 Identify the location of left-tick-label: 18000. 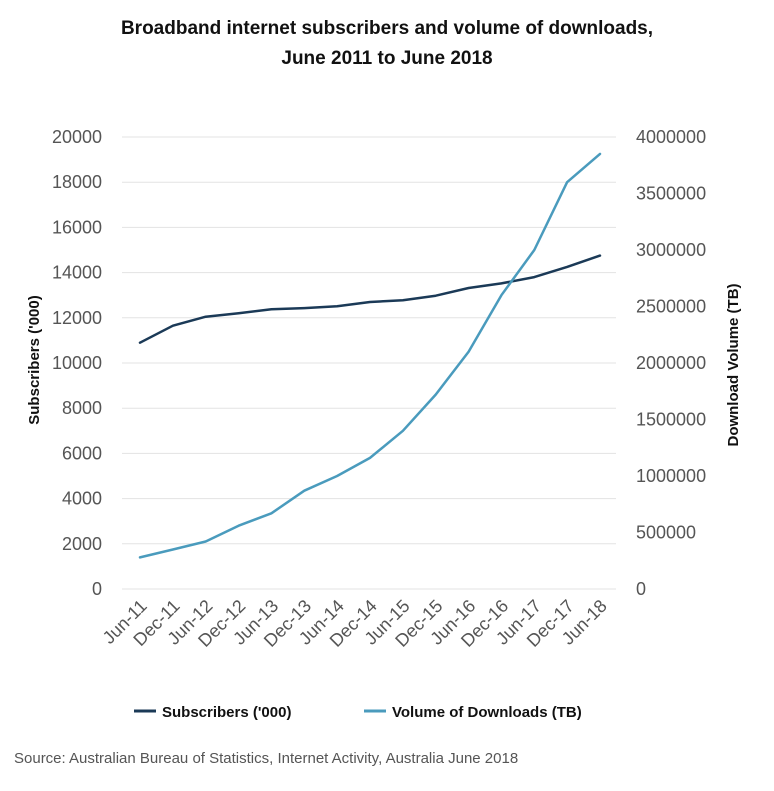
(77, 182).